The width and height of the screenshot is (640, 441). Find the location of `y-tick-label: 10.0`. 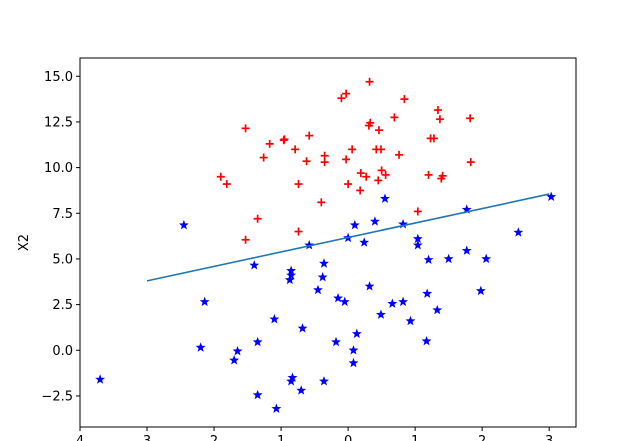

y-tick-label: 10.0 is located at coordinates (58, 168).